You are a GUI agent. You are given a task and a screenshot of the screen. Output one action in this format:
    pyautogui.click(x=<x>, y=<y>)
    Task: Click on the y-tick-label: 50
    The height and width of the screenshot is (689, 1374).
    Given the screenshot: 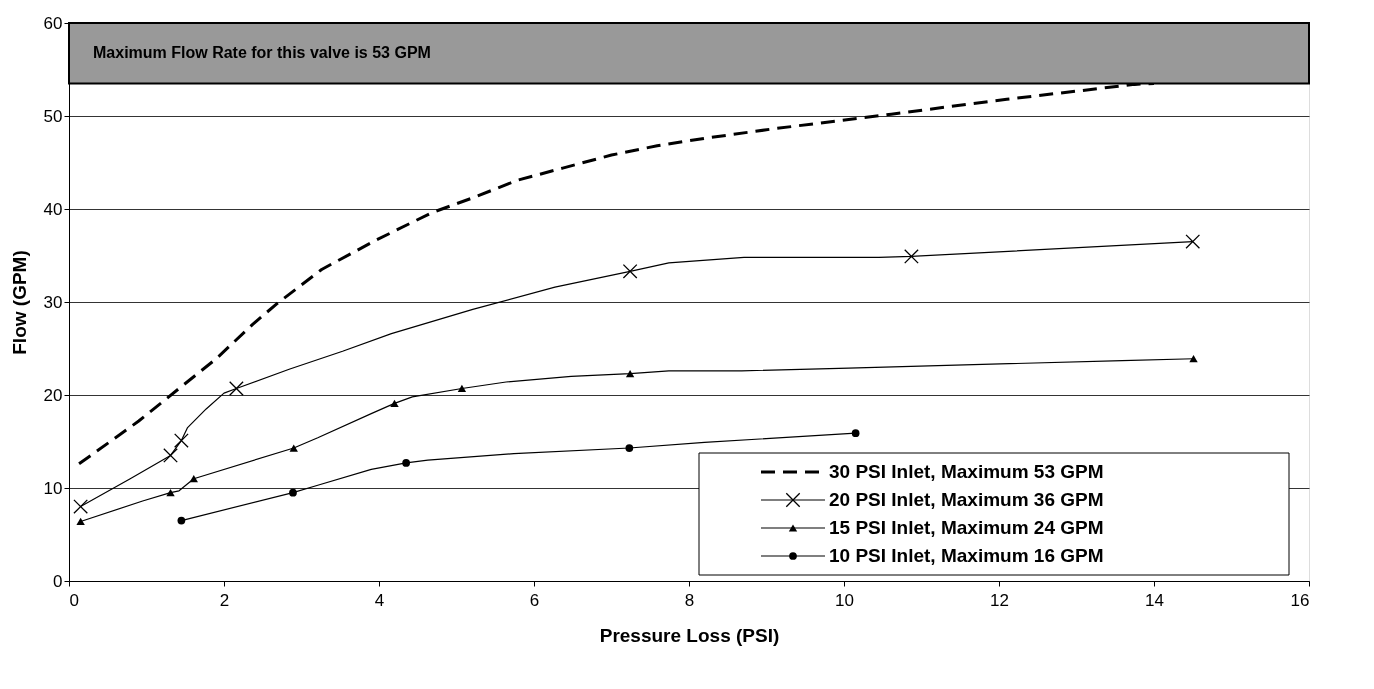 What is the action you would take?
    pyautogui.click(x=53, y=116)
    